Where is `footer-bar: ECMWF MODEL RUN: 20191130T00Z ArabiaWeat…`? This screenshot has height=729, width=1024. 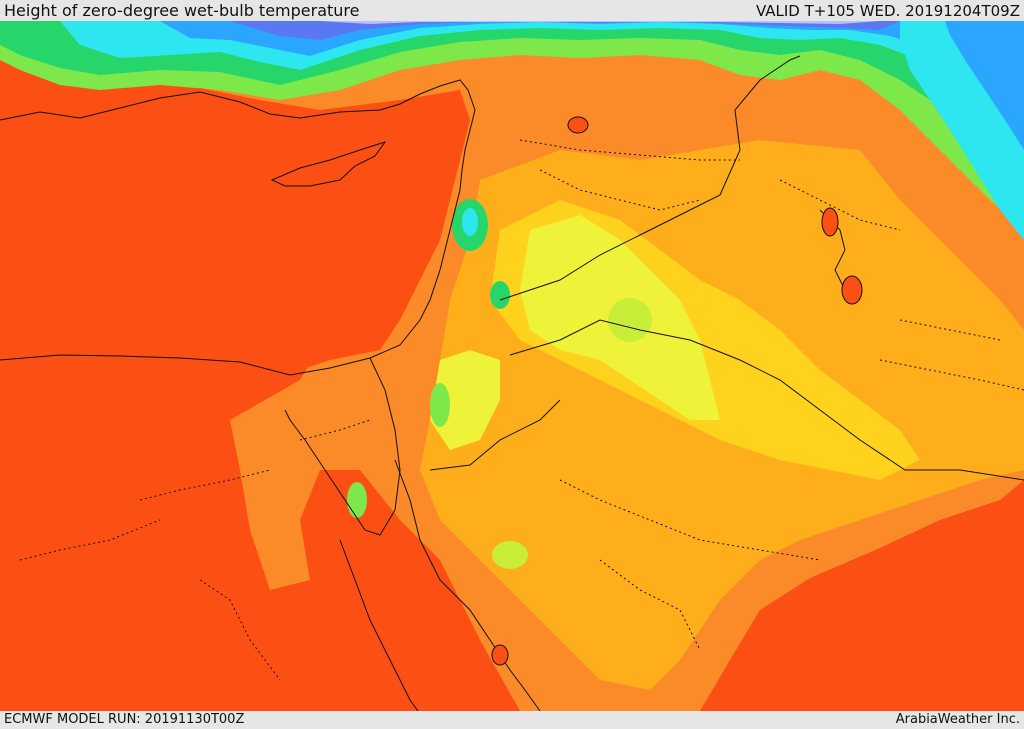
footer-bar: ECMWF MODEL RUN: 20191130T00Z ArabiaWeat… is located at coordinates (512, 720).